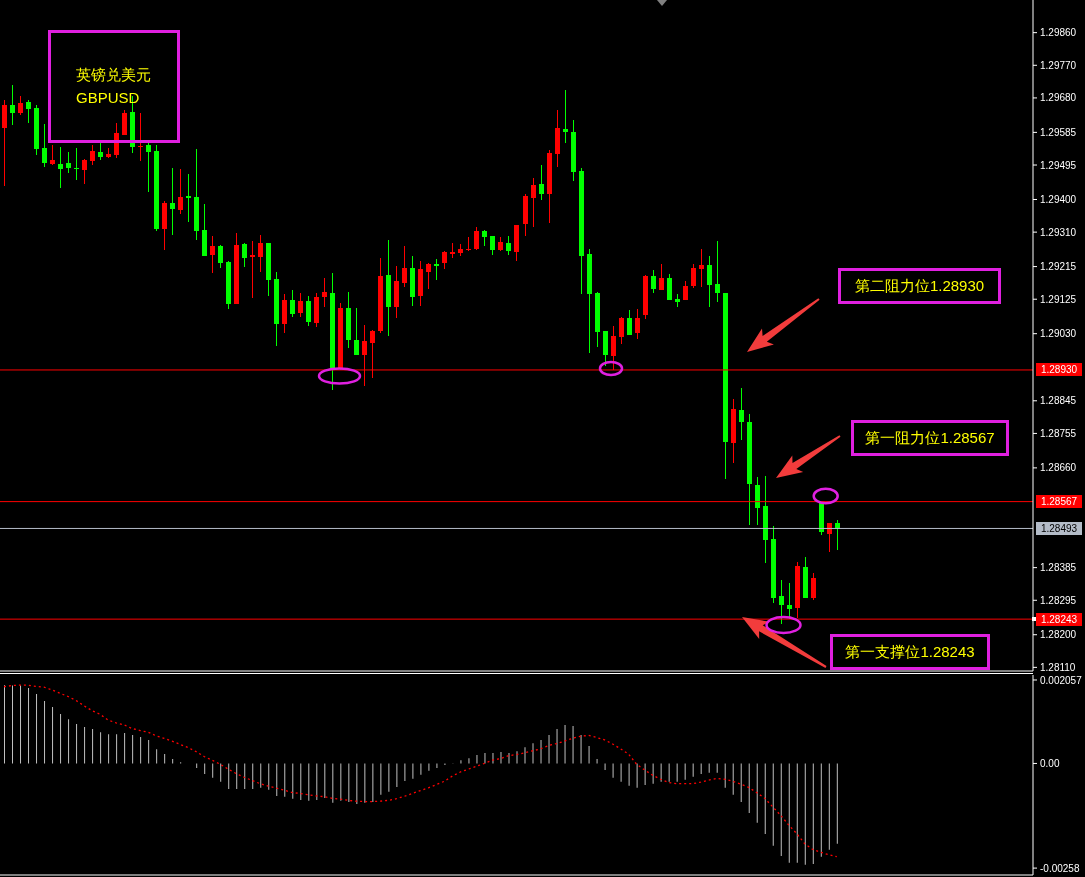 The height and width of the screenshot is (877, 1085). I want to click on y-tick-label: 0.00, so click(1050, 763).